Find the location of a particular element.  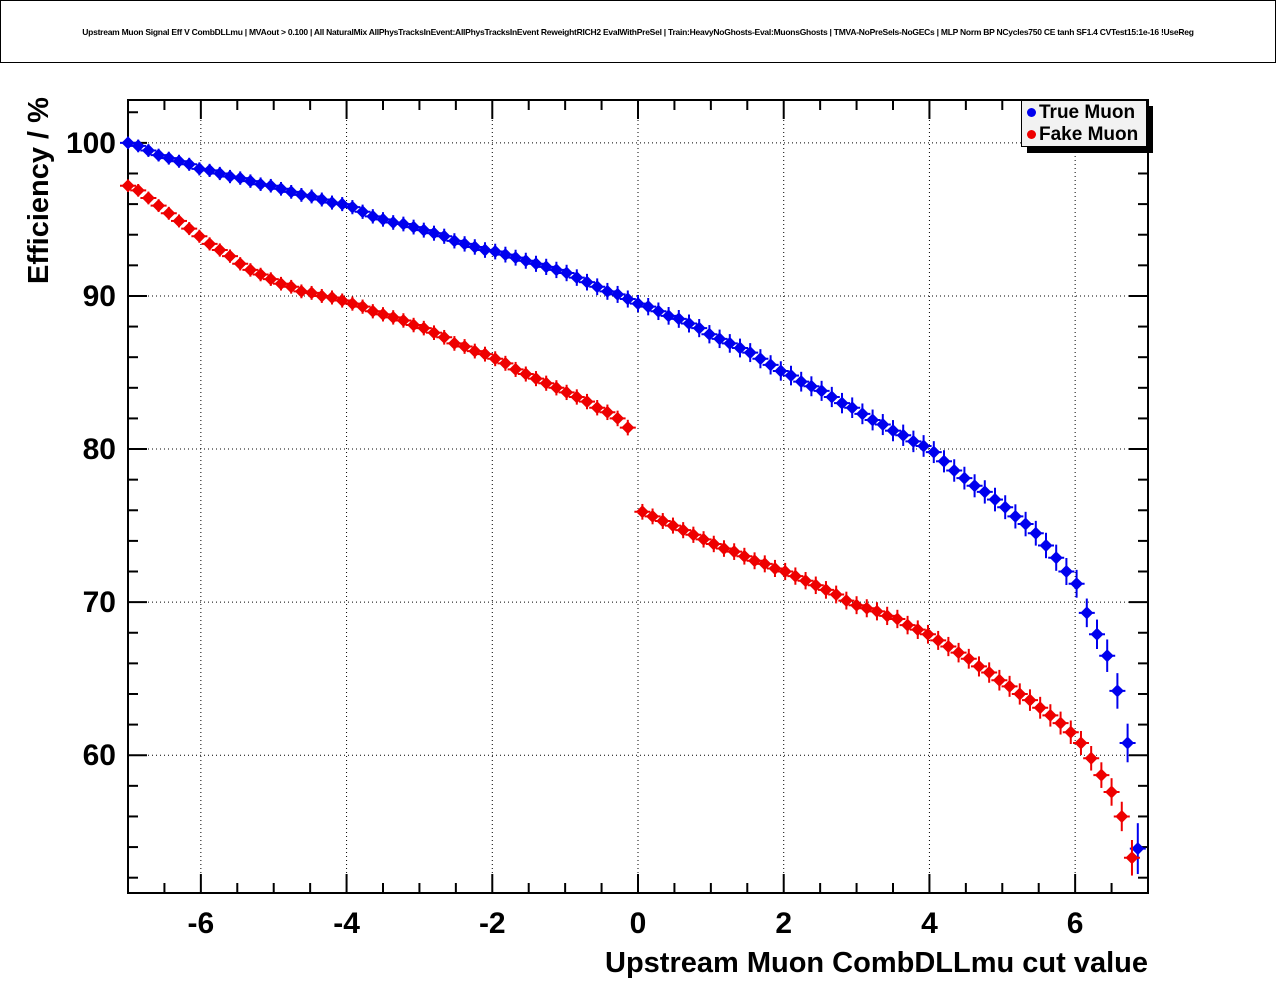

x-tick-label: -4 is located at coordinates (346, 923).